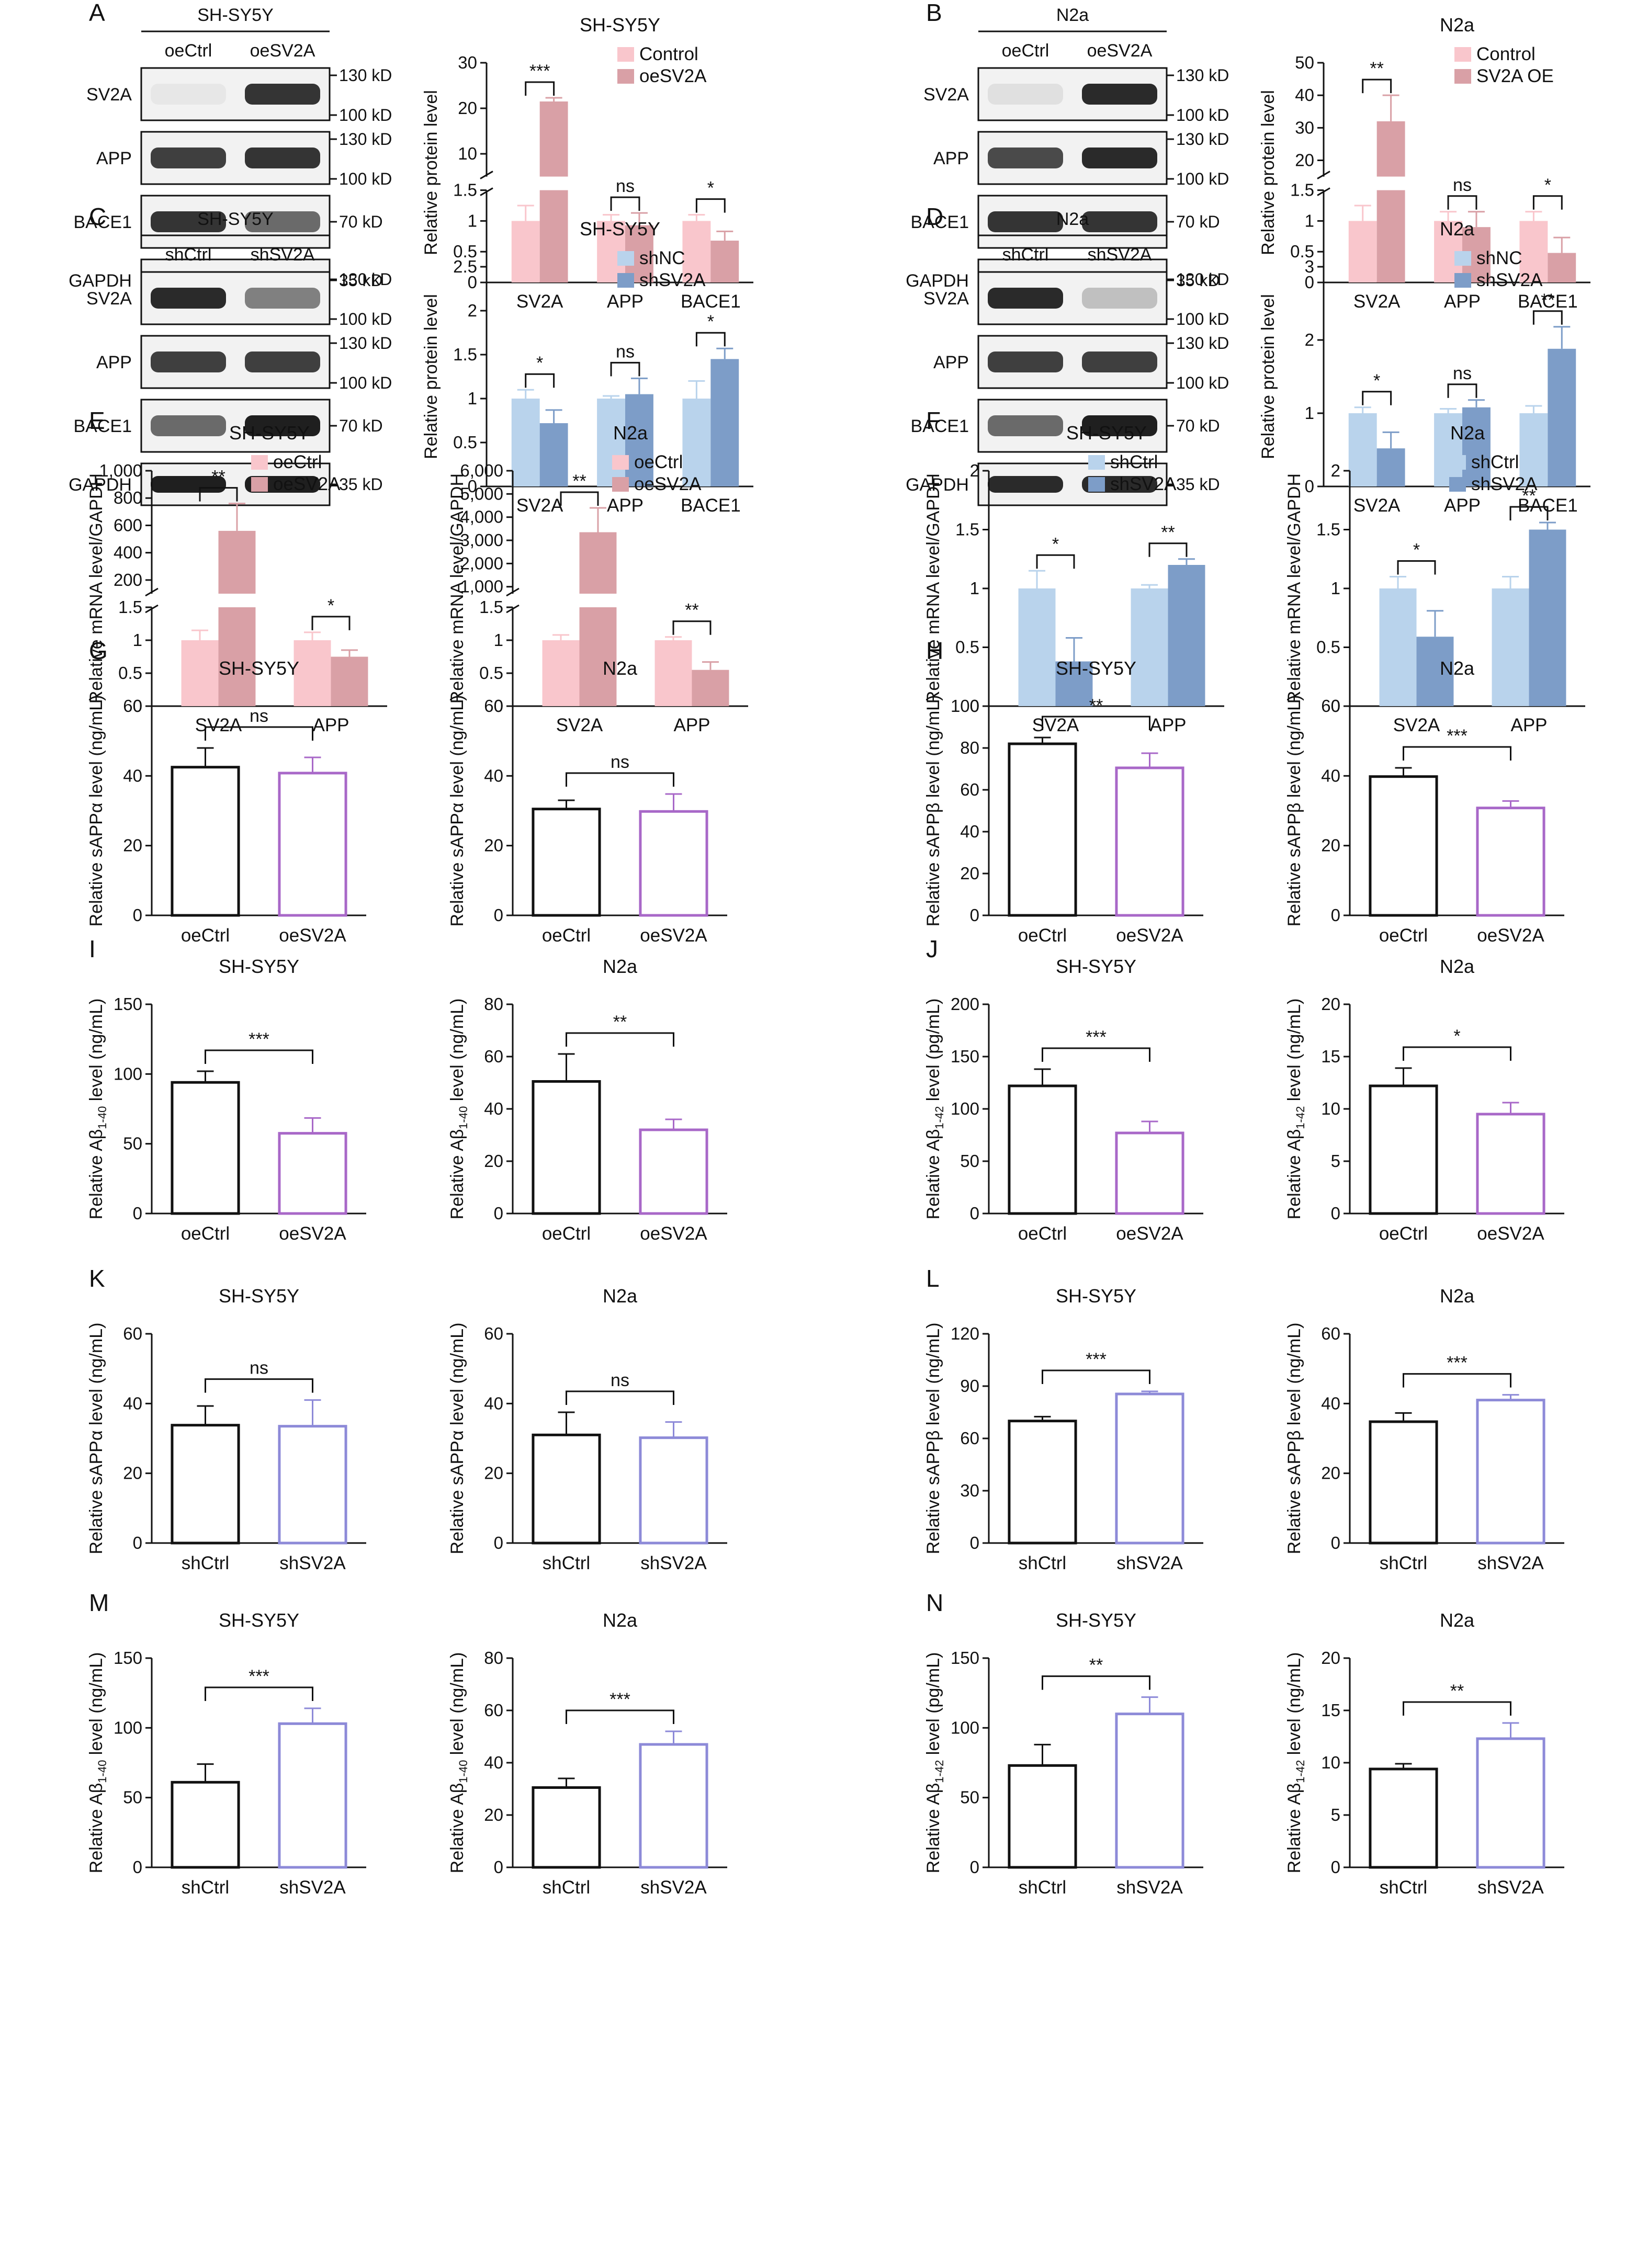 The height and width of the screenshot is (2268, 1648). What do you see at coordinates (98, 1109) in the screenshot?
I see `y-axis-label: Relative Aβ1-40 level (ng/mL)` at bounding box center [98, 1109].